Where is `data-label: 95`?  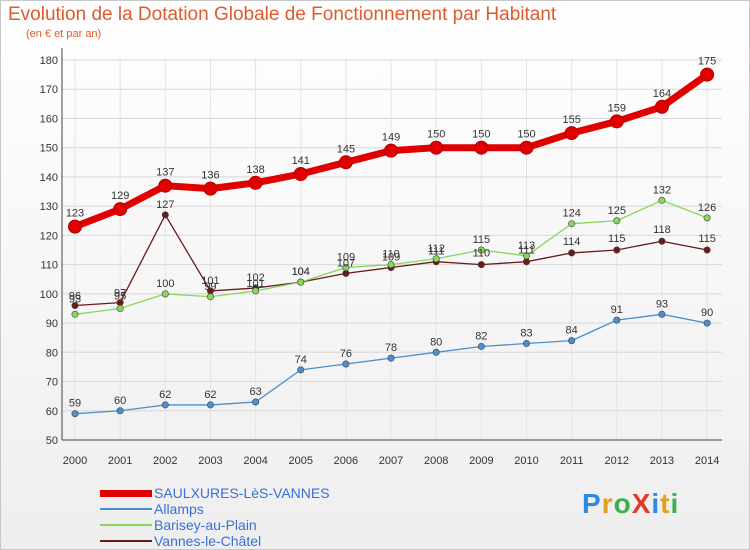
data-label: 95 is located at coordinates (120, 296).